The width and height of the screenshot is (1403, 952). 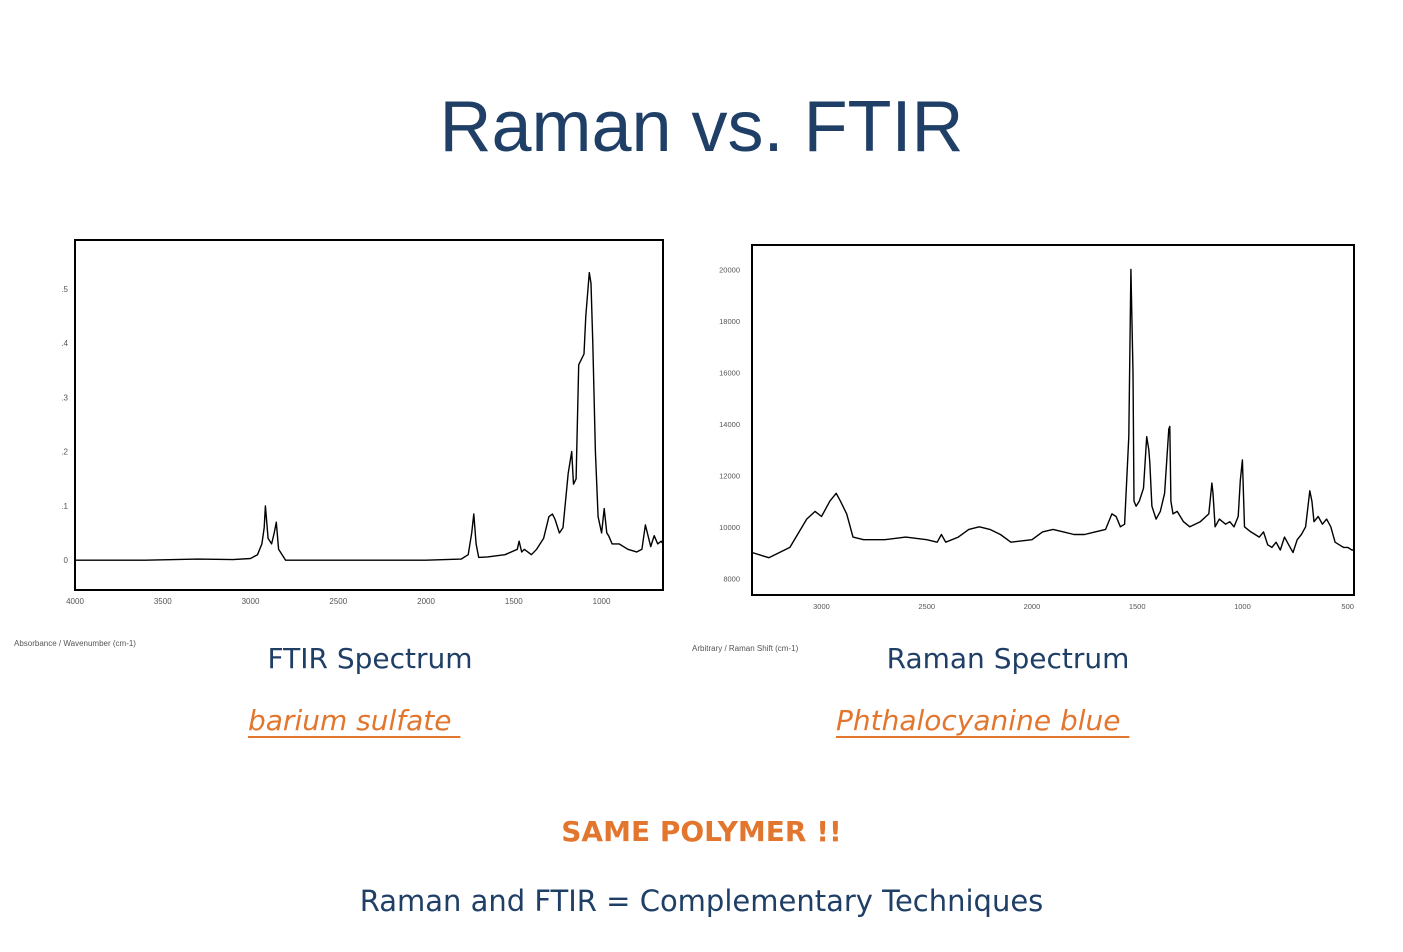 I want to click on ftir-series-line, so click(x=369, y=416).